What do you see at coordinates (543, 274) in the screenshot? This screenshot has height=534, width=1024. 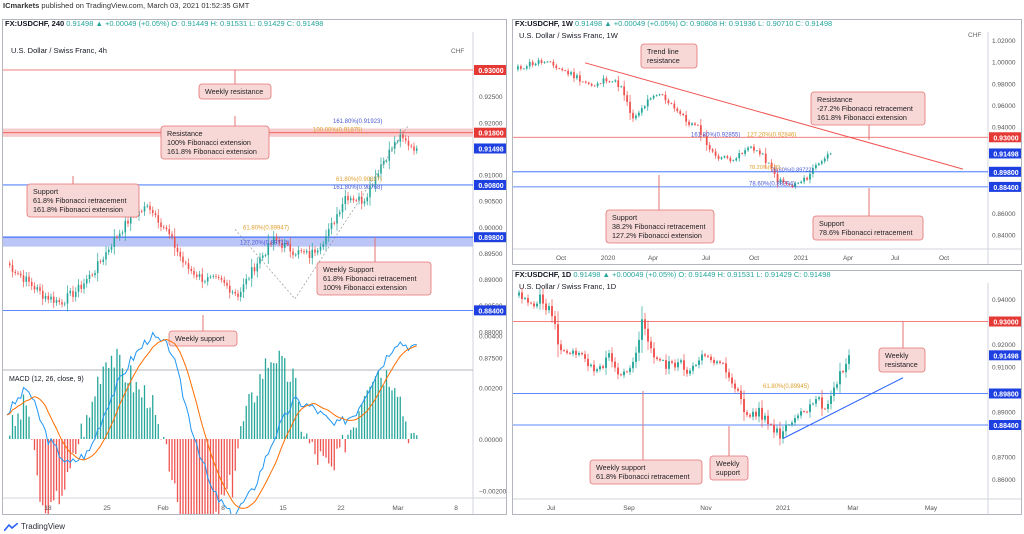 I see `symbol-label: FX:USDCHF, 1D` at bounding box center [543, 274].